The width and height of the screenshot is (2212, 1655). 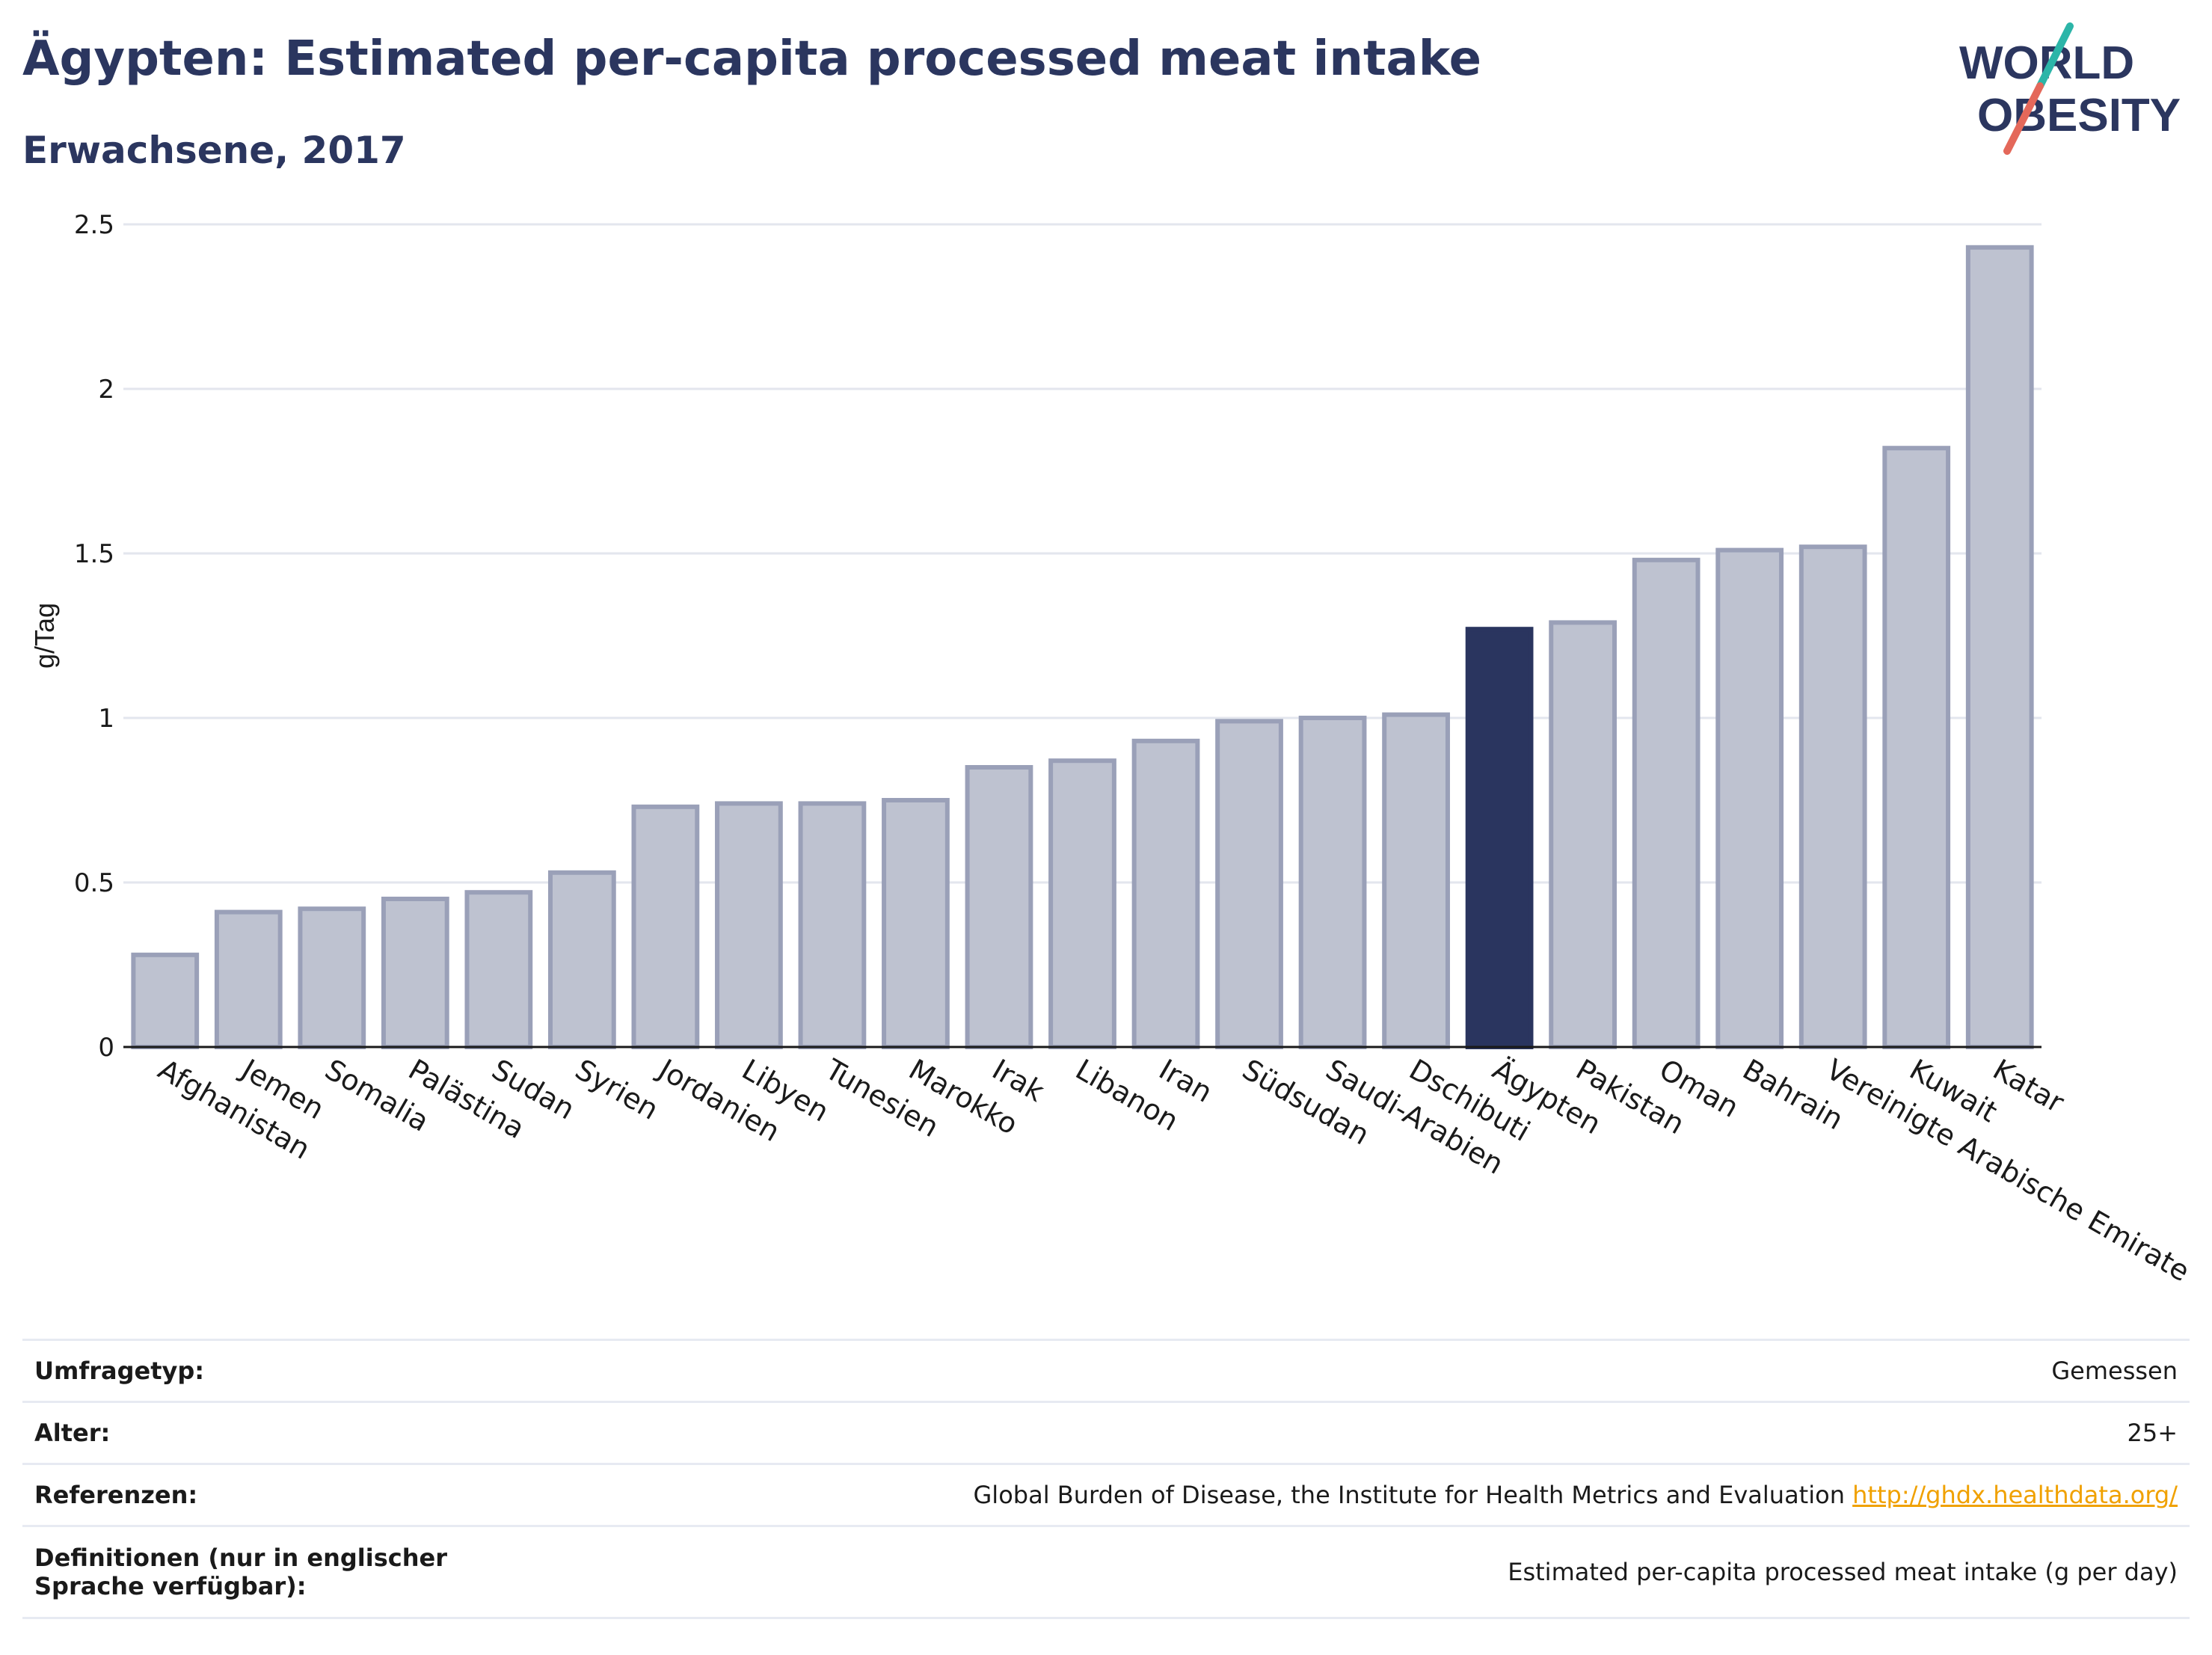 What do you see at coordinates (94, 883) in the screenshot?
I see `y-tick-label: 0.5` at bounding box center [94, 883].